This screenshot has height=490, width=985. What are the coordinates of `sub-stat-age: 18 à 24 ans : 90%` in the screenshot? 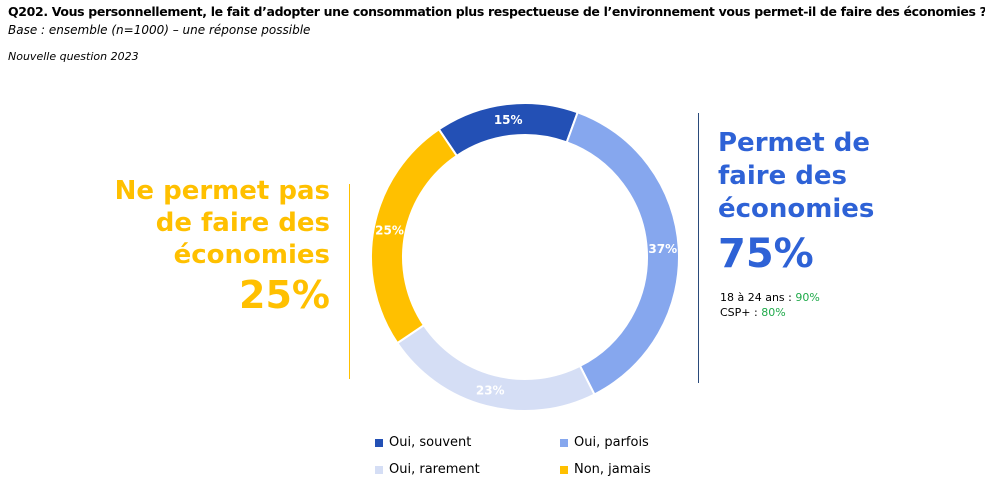 It's located at (770, 297).